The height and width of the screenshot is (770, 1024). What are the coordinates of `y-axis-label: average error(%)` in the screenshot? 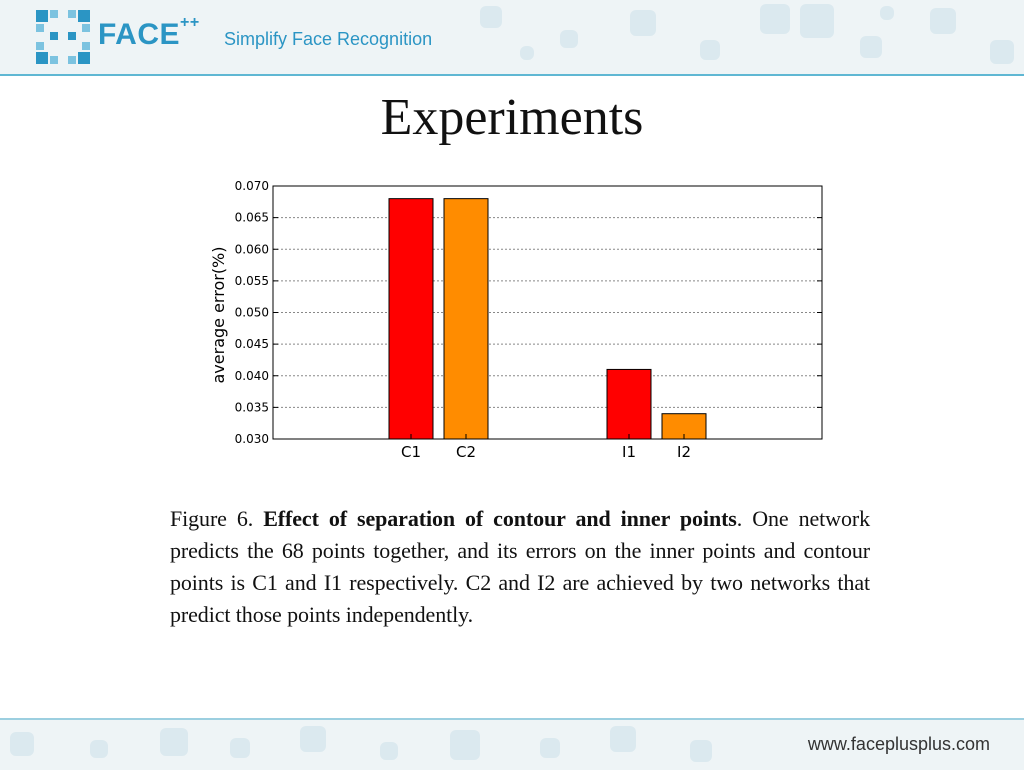 It's located at (218, 314).